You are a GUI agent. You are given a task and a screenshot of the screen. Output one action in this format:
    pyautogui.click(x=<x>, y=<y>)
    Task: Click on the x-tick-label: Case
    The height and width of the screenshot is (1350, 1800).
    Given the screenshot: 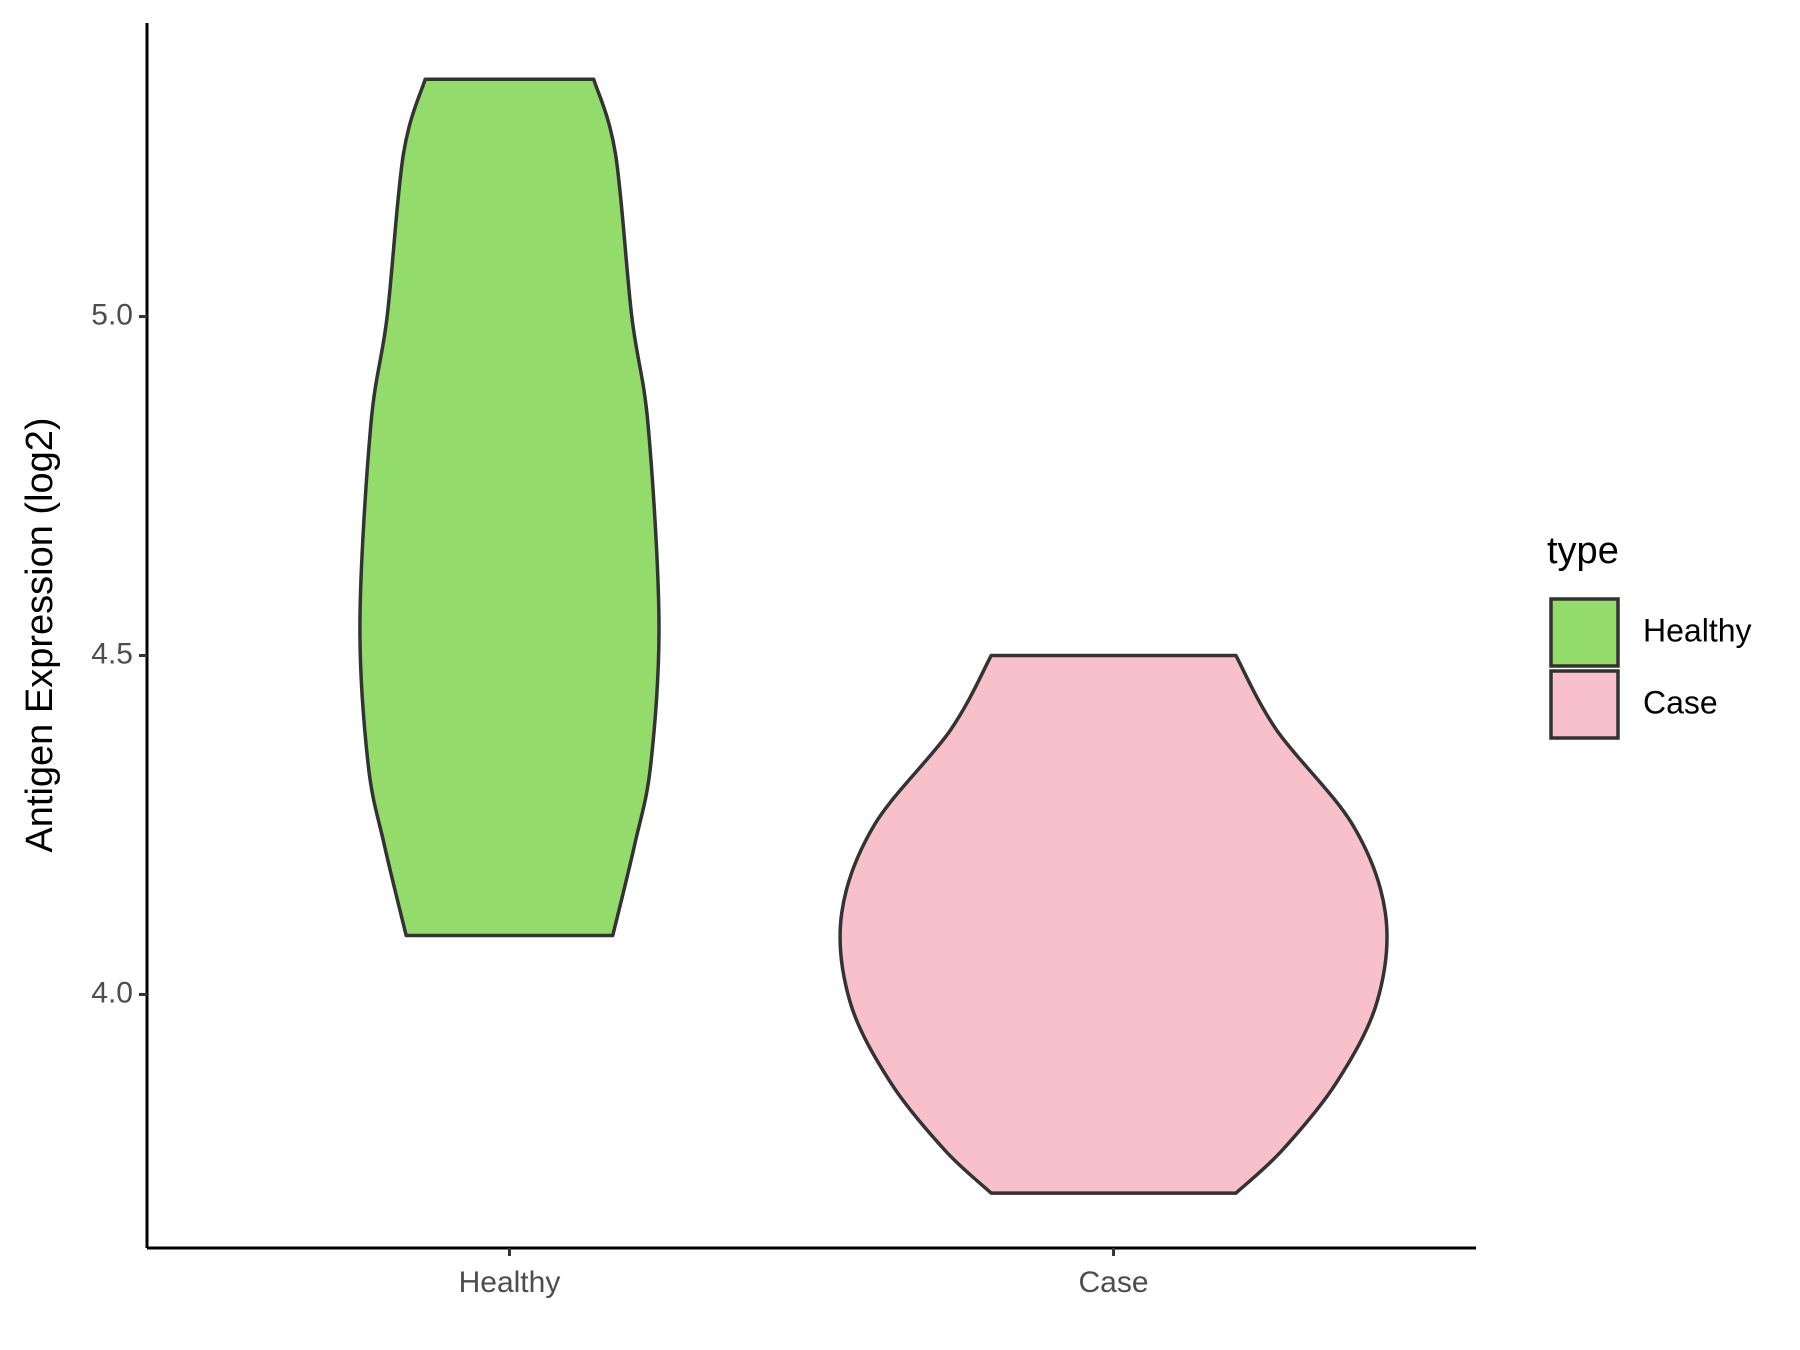 What is the action you would take?
    pyautogui.click(x=1114, y=1282)
    